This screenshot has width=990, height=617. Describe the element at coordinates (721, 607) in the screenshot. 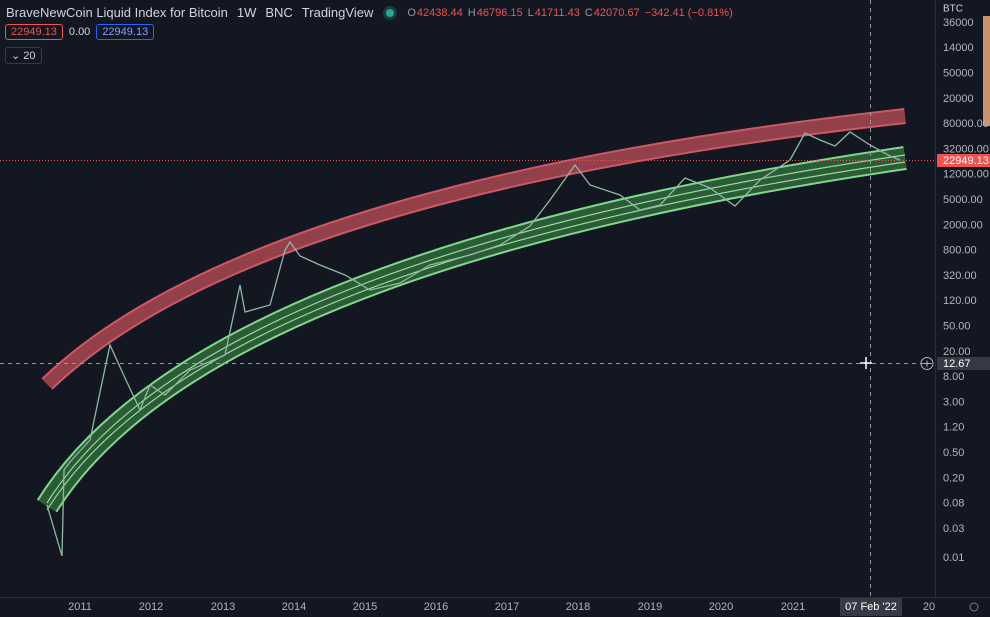

I see `time-label: 2020` at that location.